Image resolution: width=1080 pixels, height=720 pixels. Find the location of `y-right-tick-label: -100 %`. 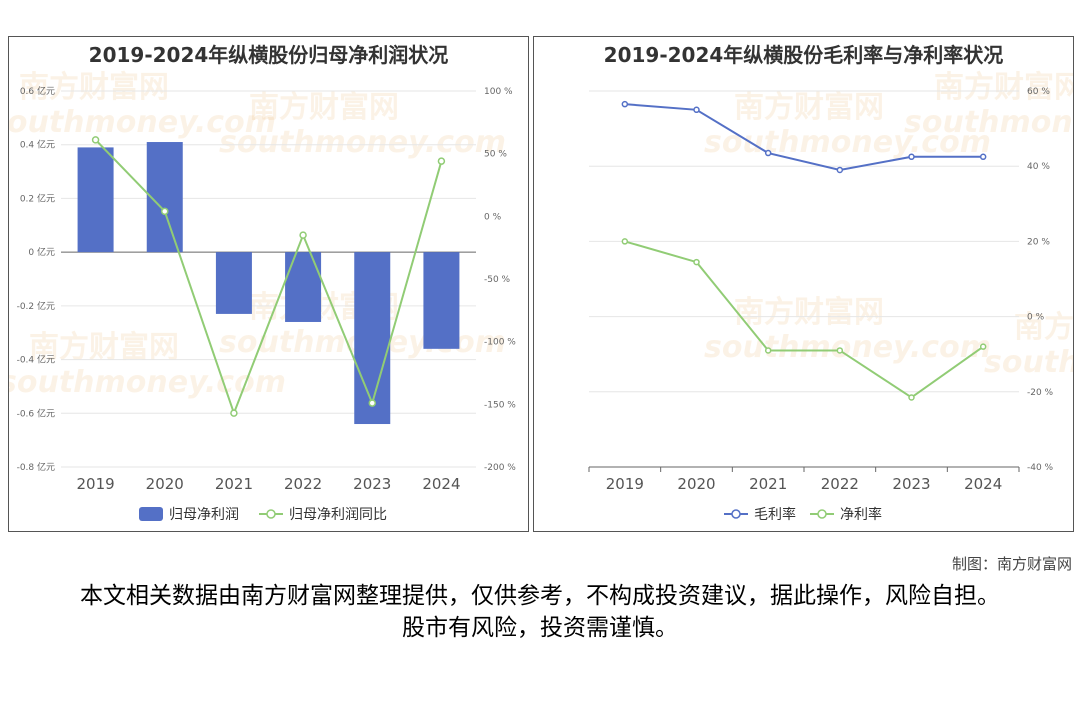

y-right-tick-label: -100 % is located at coordinates (500, 343).